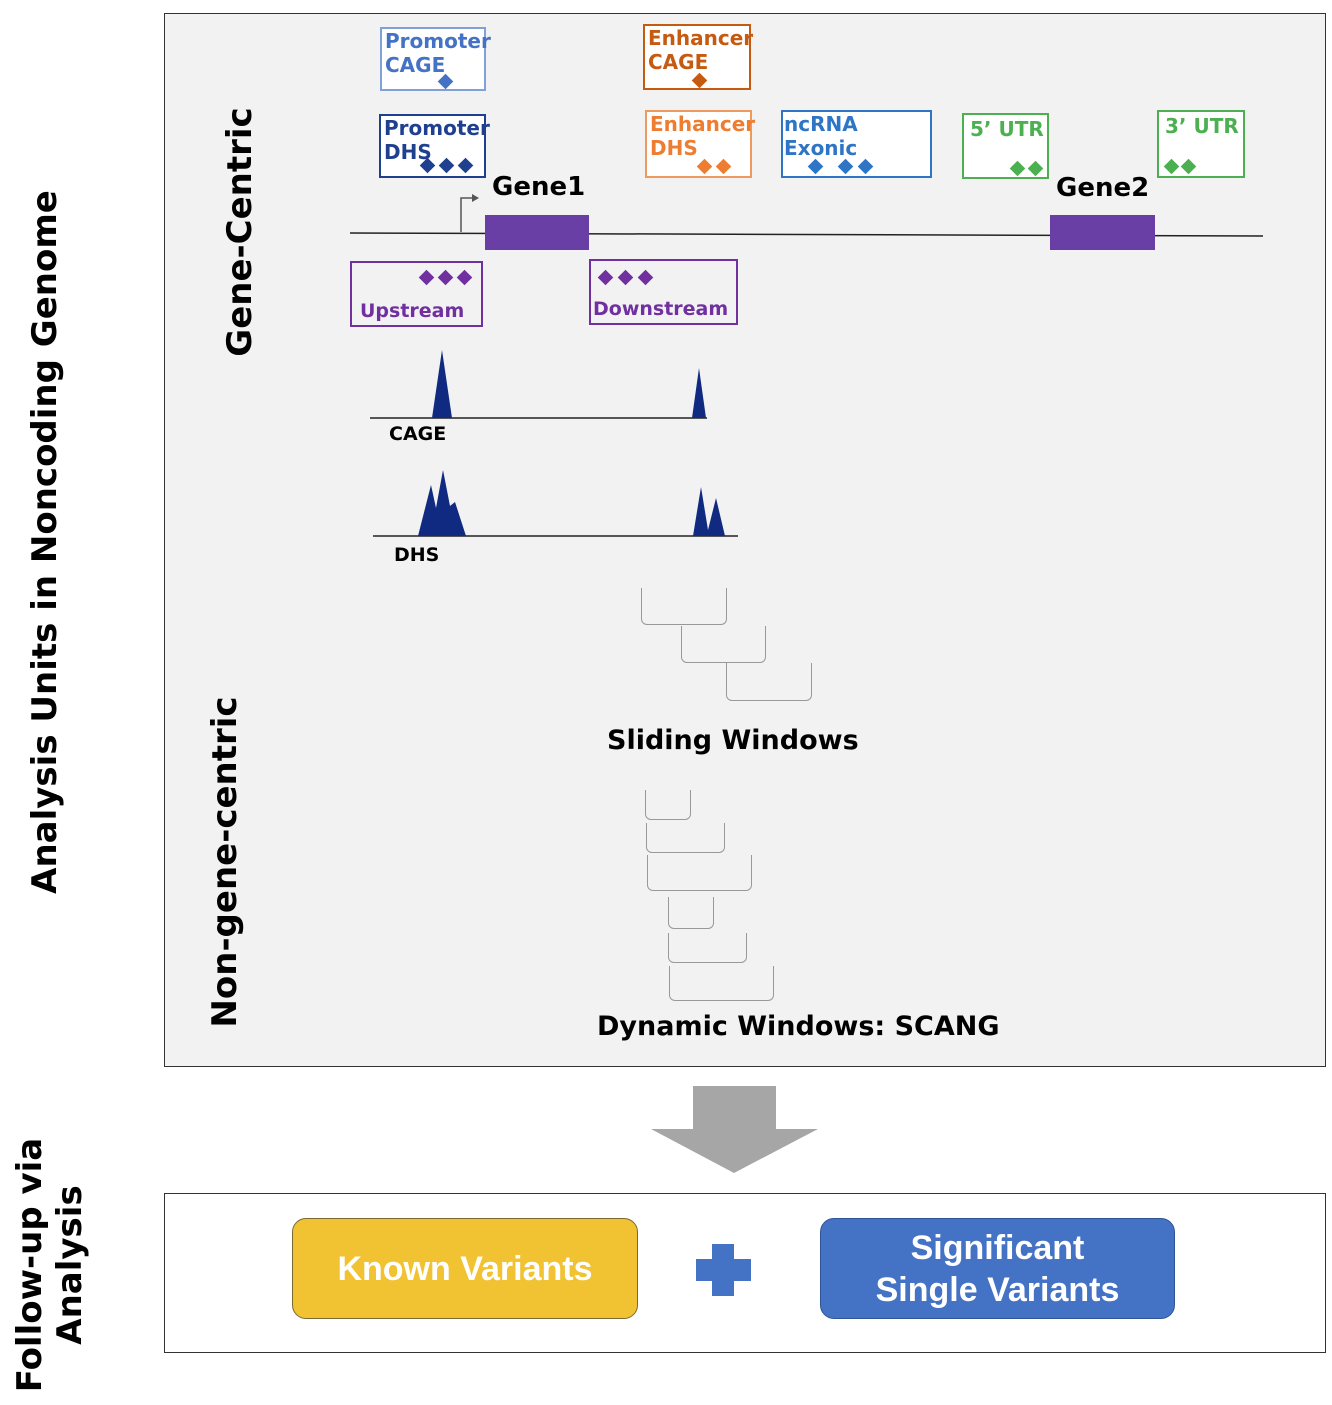 Image resolution: width=1332 pixels, height=1405 pixels. What do you see at coordinates (225, 862) in the screenshot?
I see `non-gene-centric-label: Non-gene-centric` at bounding box center [225, 862].